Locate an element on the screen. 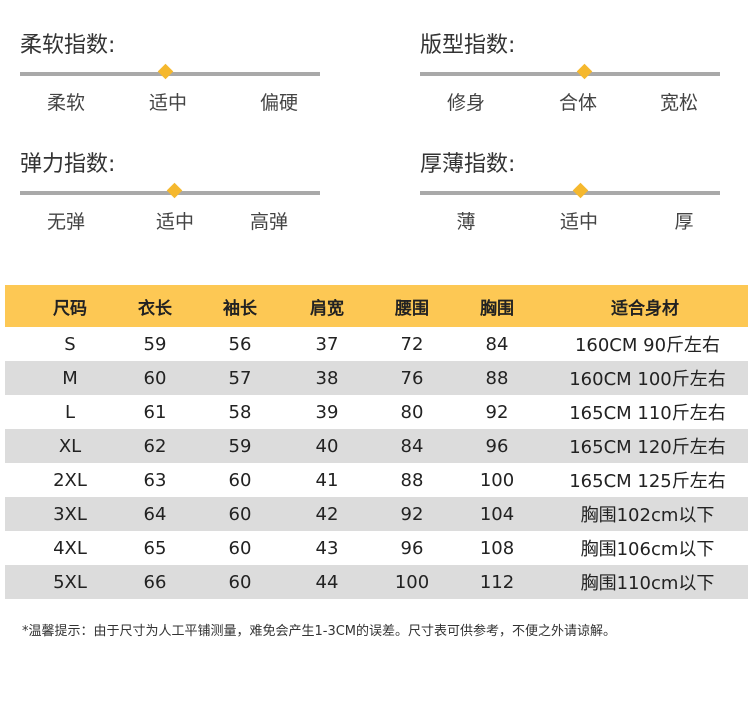 The image size is (750, 722). scale-label-high: 偏硬 is located at coordinates (279, 103).